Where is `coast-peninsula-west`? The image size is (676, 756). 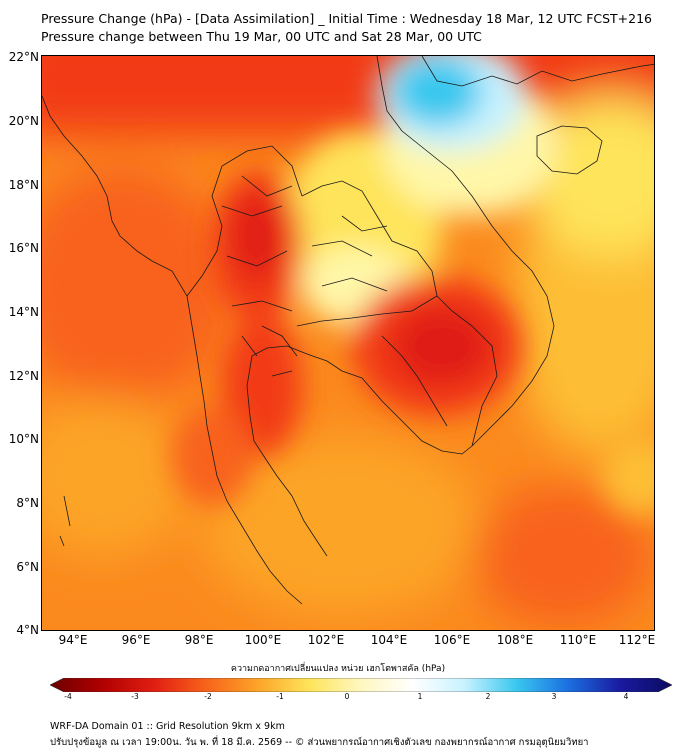 coast-peninsula-west is located at coordinates (251, 490).